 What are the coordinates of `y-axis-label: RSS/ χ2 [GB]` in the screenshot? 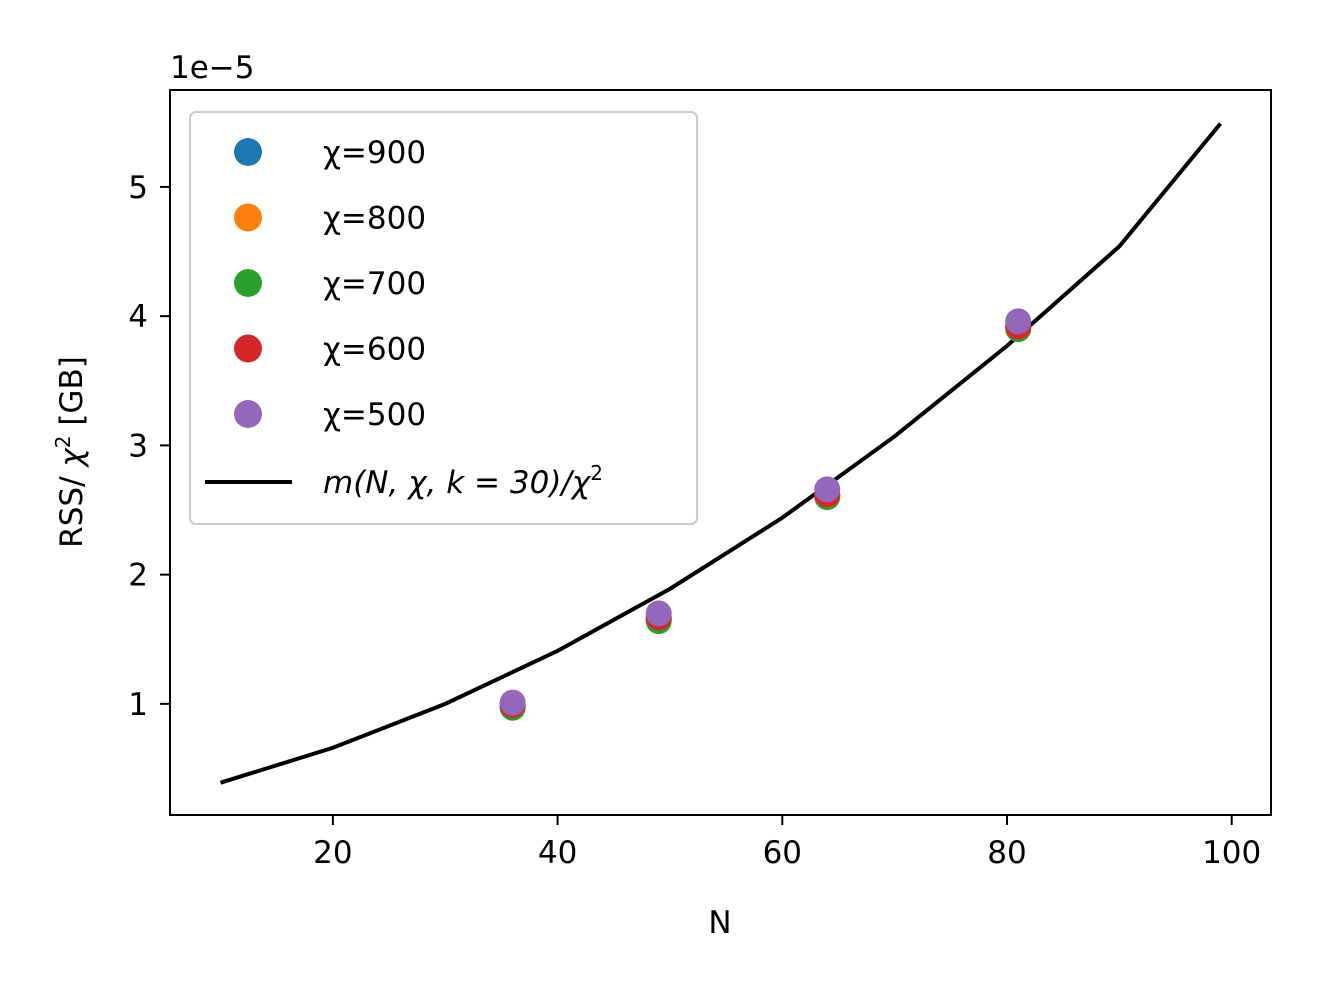 It's located at (70, 452).